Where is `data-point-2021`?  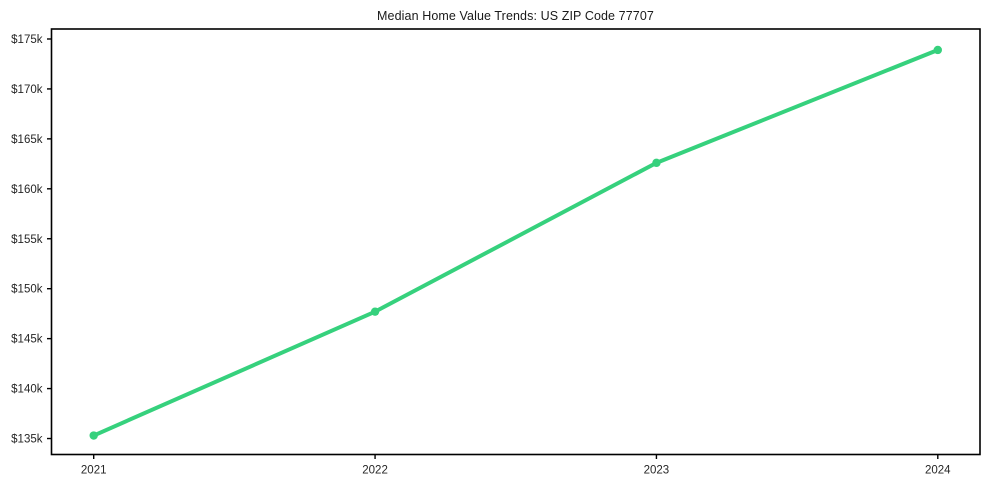 data-point-2021 is located at coordinates (93, 435).